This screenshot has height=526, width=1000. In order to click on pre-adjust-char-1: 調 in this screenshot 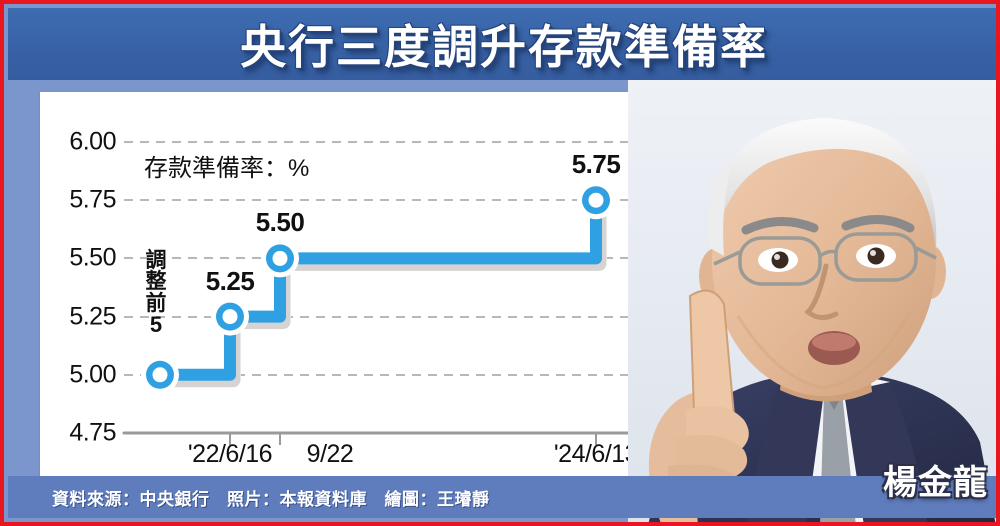, I will do `click(156, 260)`.